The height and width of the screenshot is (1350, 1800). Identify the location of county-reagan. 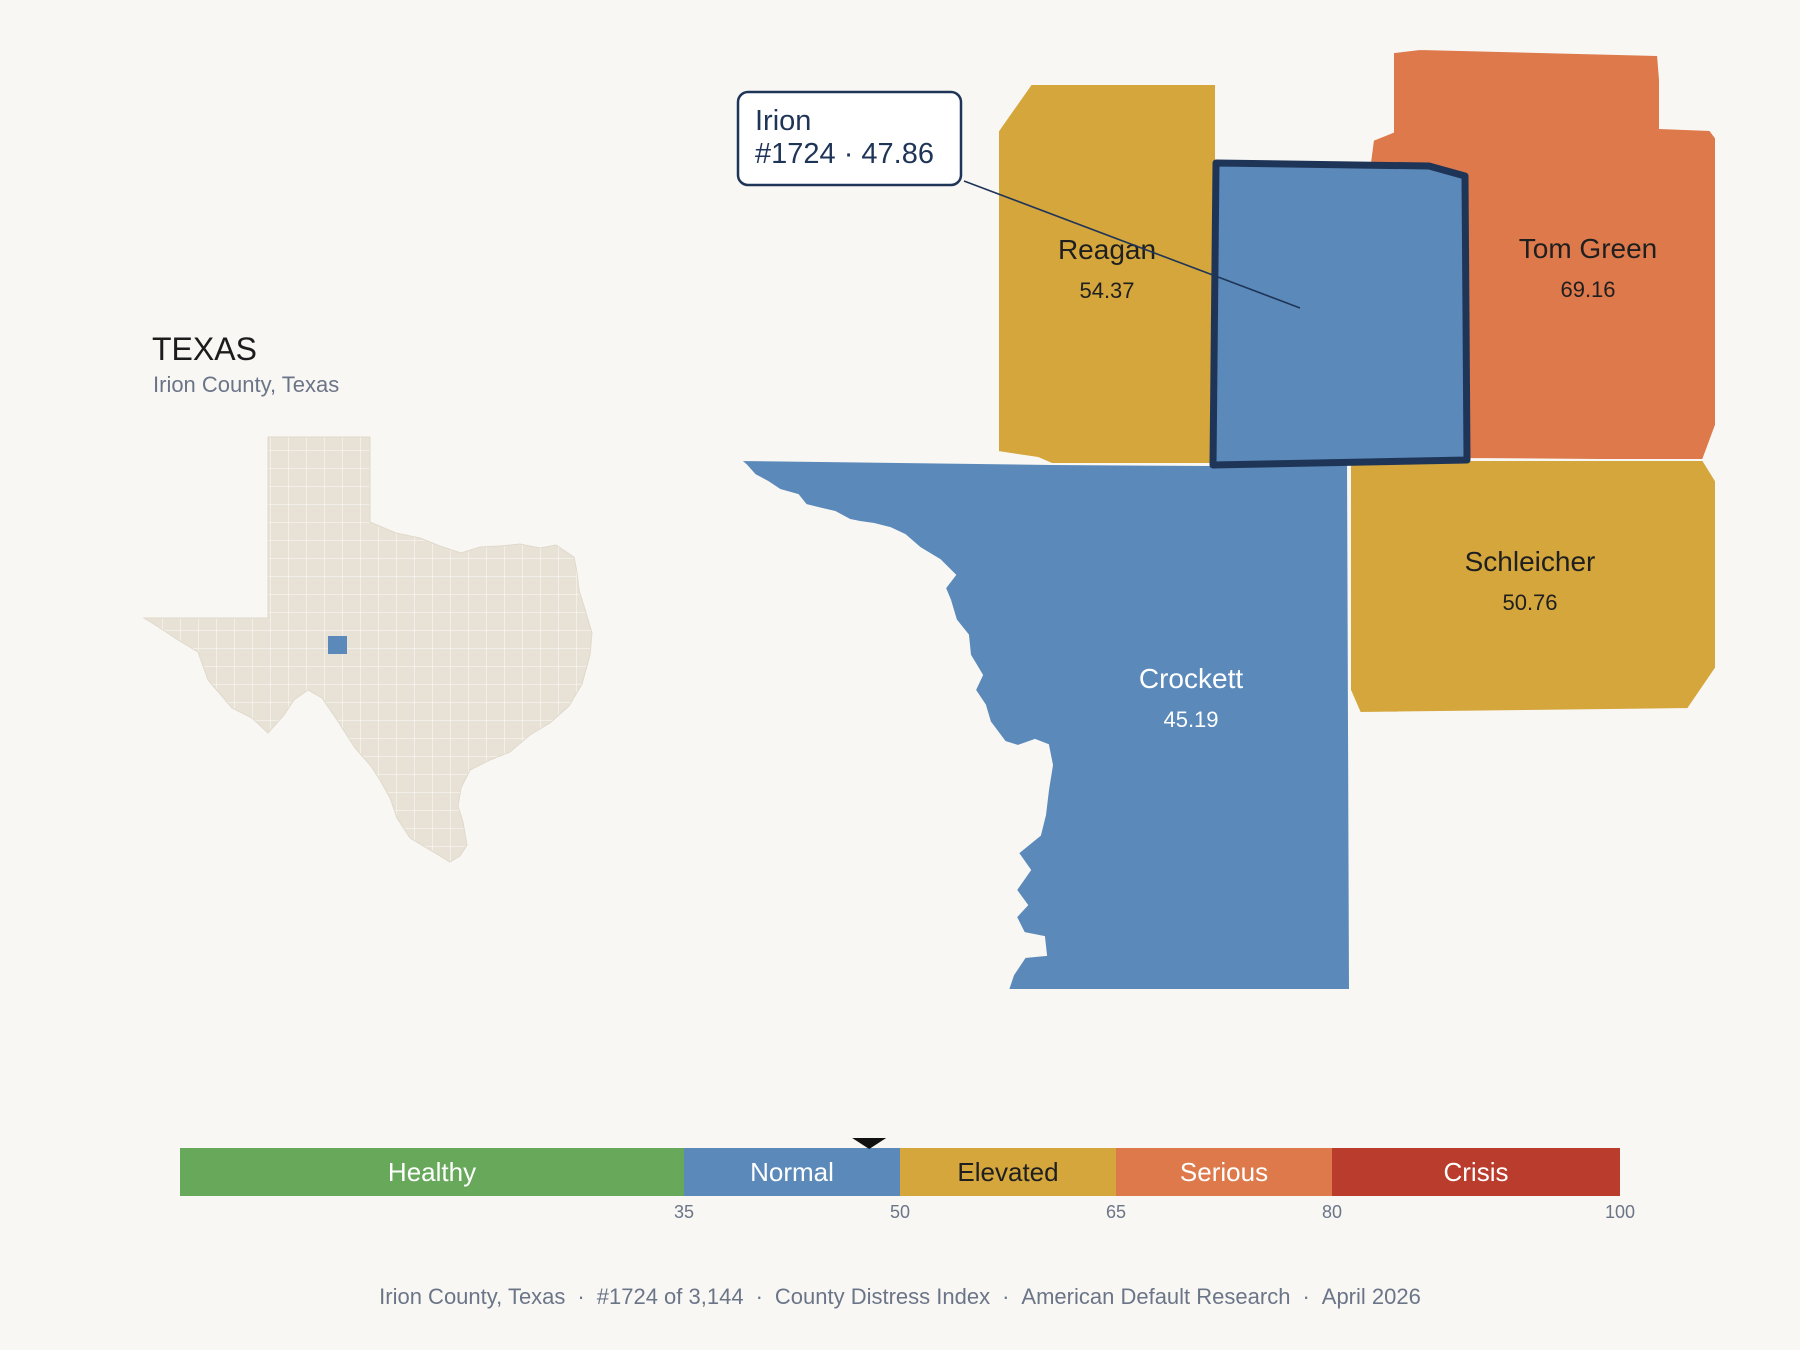
(1107, 274).